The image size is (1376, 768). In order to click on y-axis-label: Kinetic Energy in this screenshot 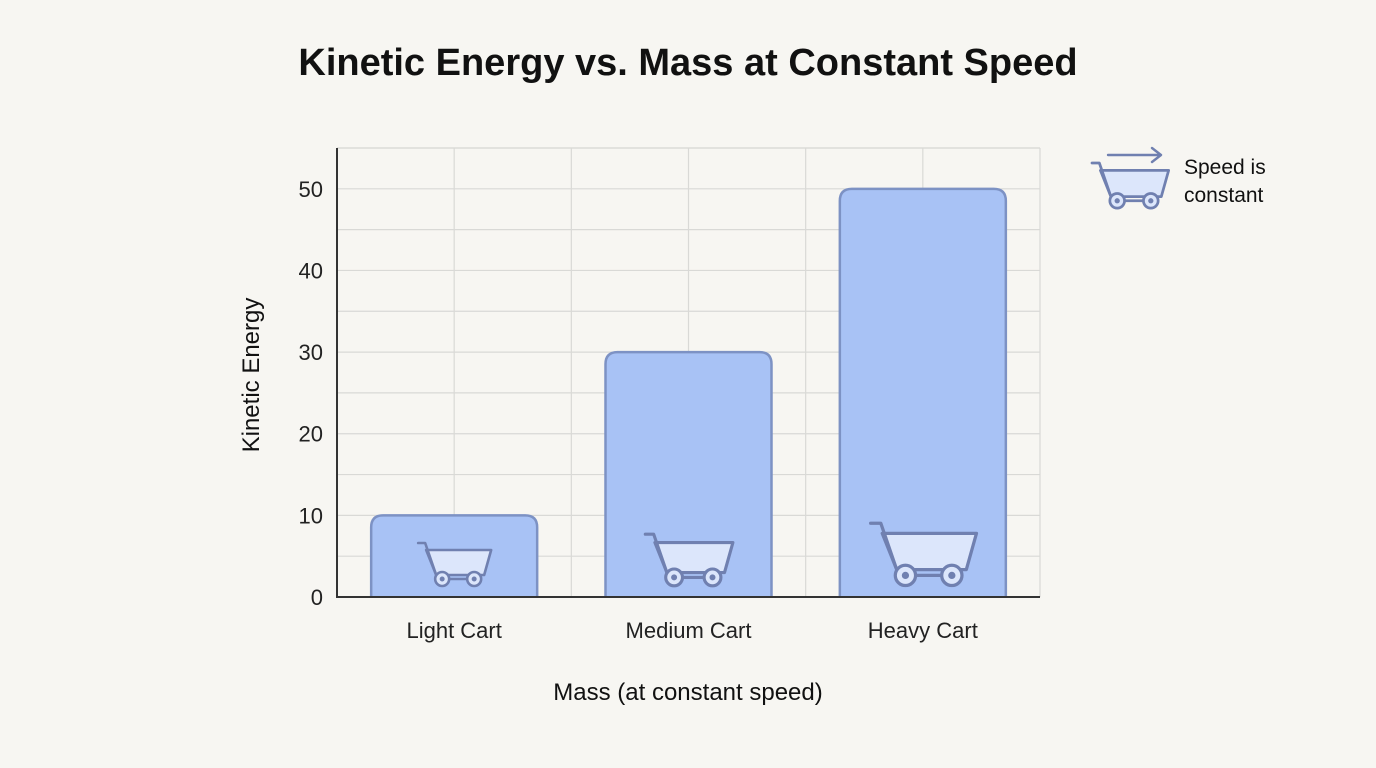, I will do `click(251, 375)`.